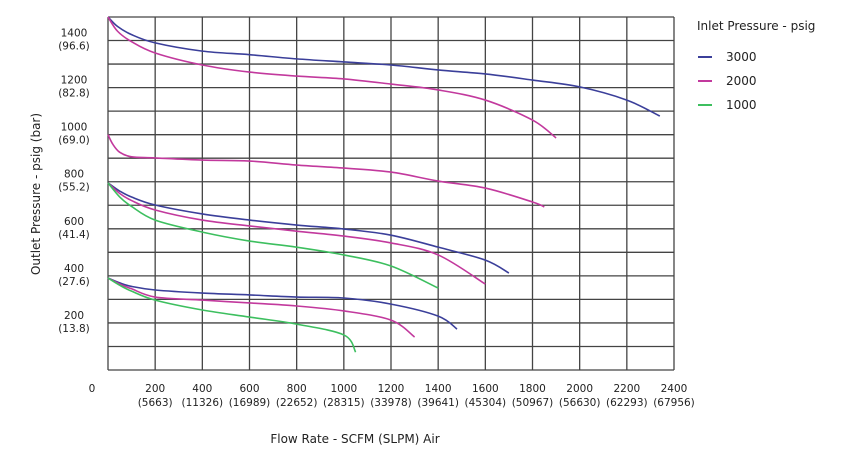 The image size is (850, 458). Describe the element at coordinates (203, 403) in the screenshot. I see `x-tick-sublabel: (11326)` at that location.